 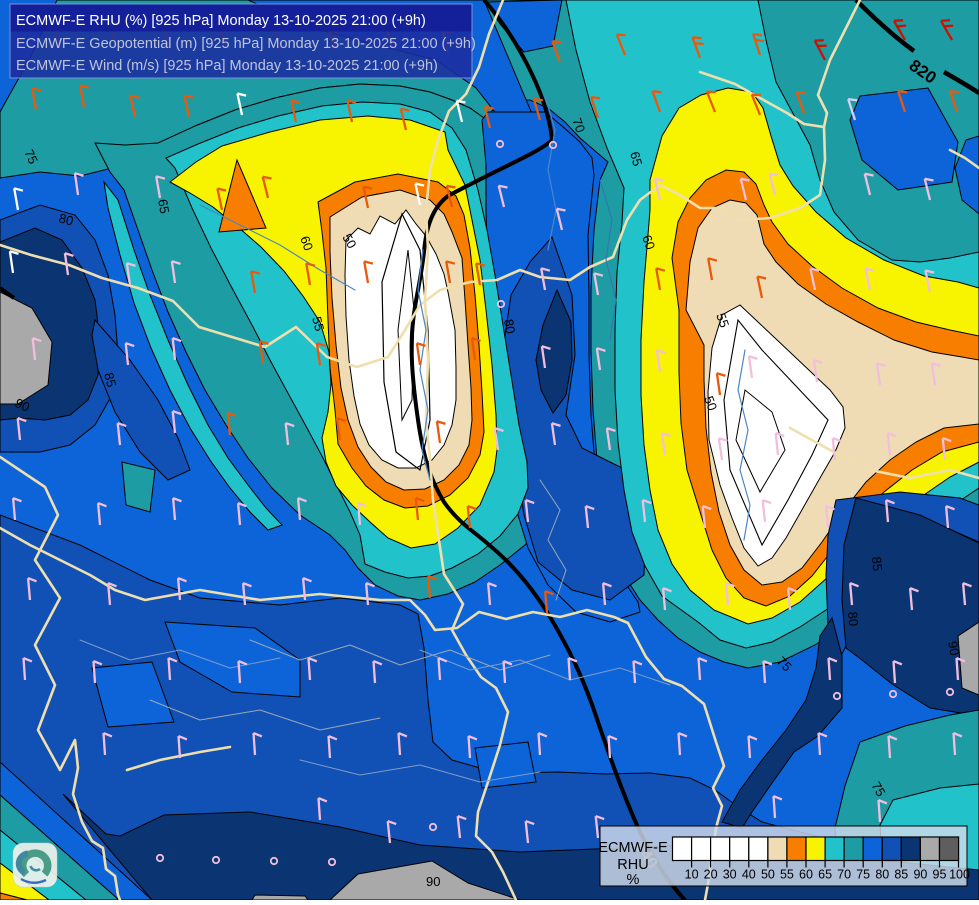 What do you see at coordinates (730, 875) in the screenshot?
I see `svg-text: 30` at bounding box center [730, 875].